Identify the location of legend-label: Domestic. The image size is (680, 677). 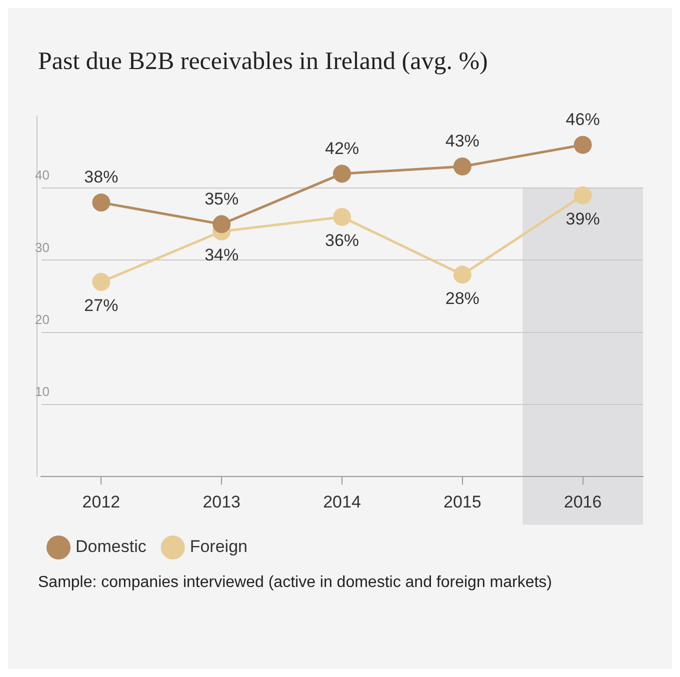
(111, 546).